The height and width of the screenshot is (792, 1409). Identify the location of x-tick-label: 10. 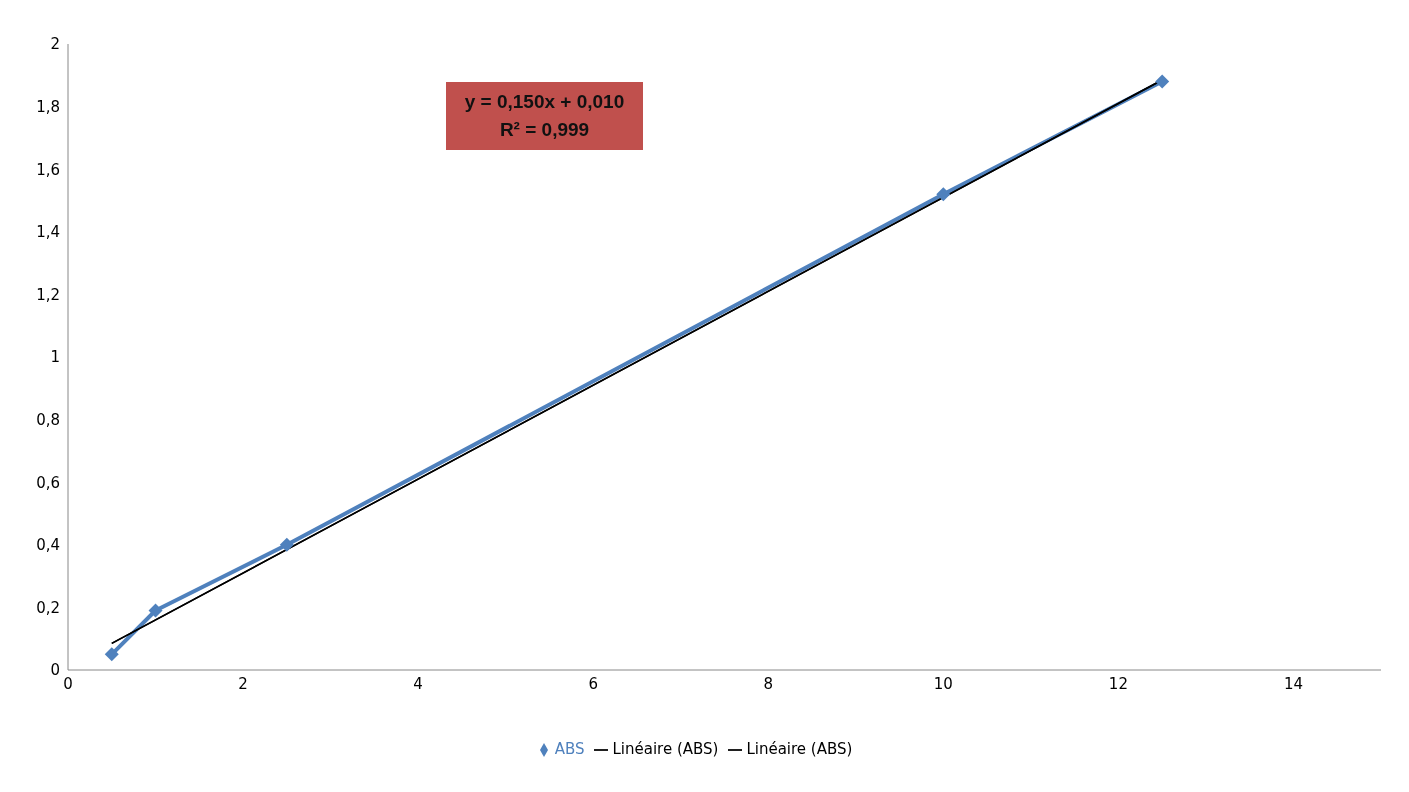
(943, 683).